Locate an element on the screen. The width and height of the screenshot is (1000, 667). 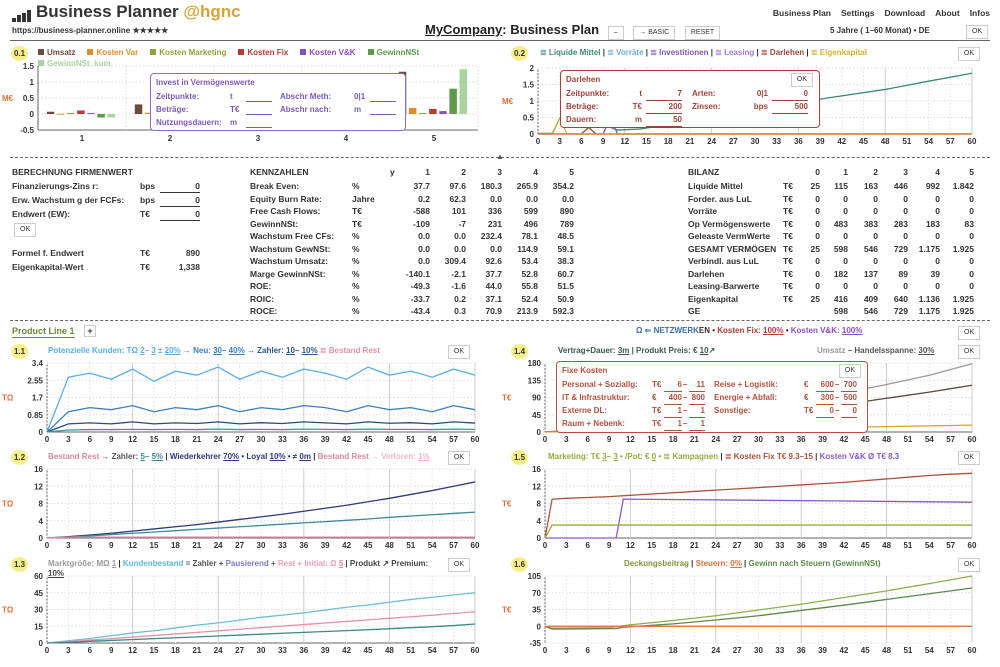
collapse-button: – is located at coordinates (615, 33).